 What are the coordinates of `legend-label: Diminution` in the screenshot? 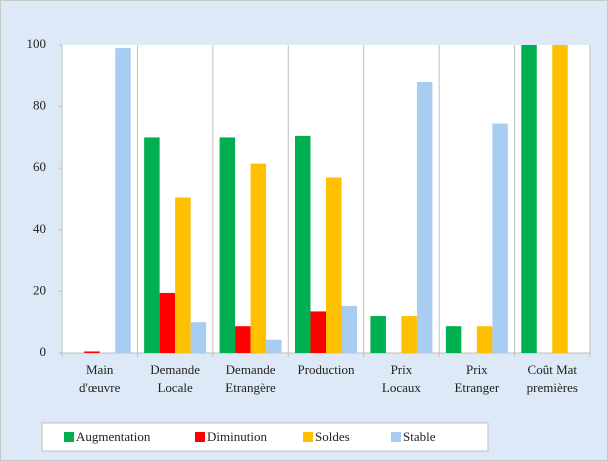 It's located at (237, 436).